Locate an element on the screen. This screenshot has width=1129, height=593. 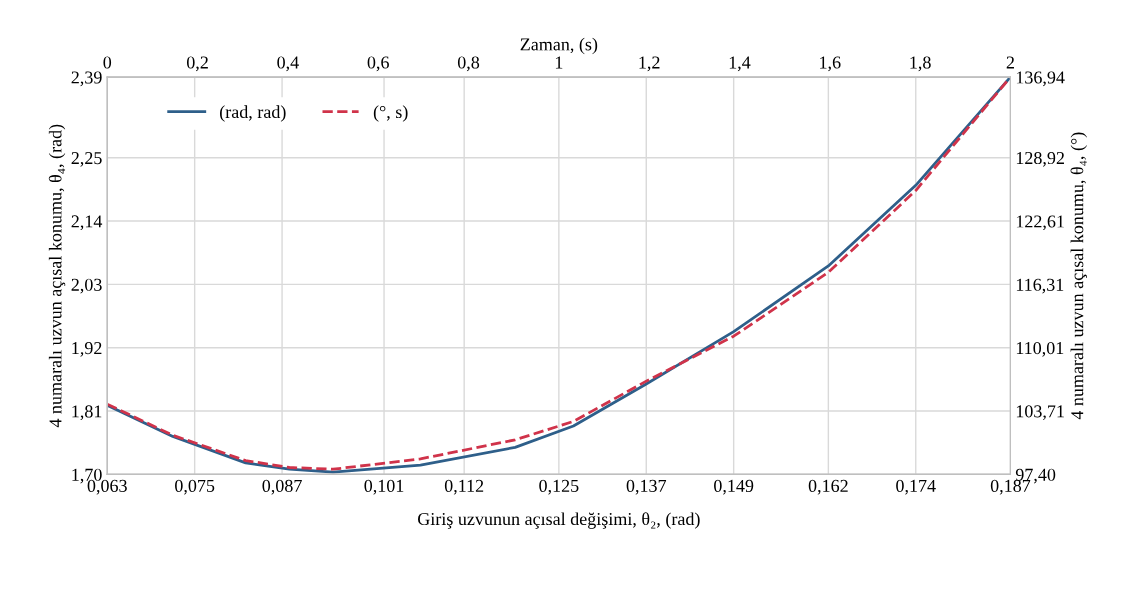
y2-tick-label: 103,71 is located at coordinates (1040, 413).